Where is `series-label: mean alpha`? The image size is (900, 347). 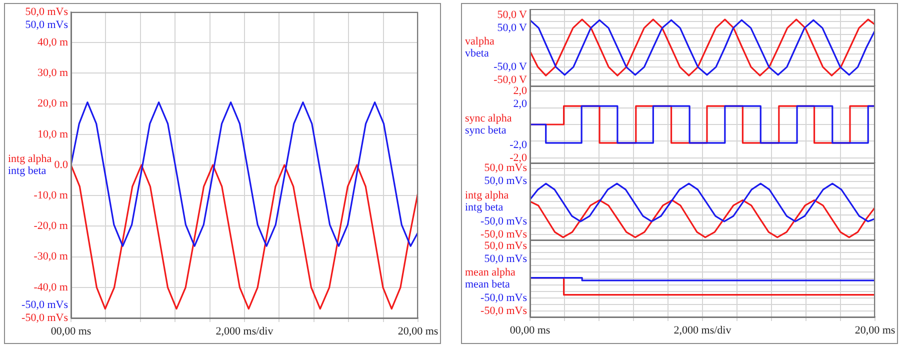
series-label: mean alpha is located at coordinates (490, 272).